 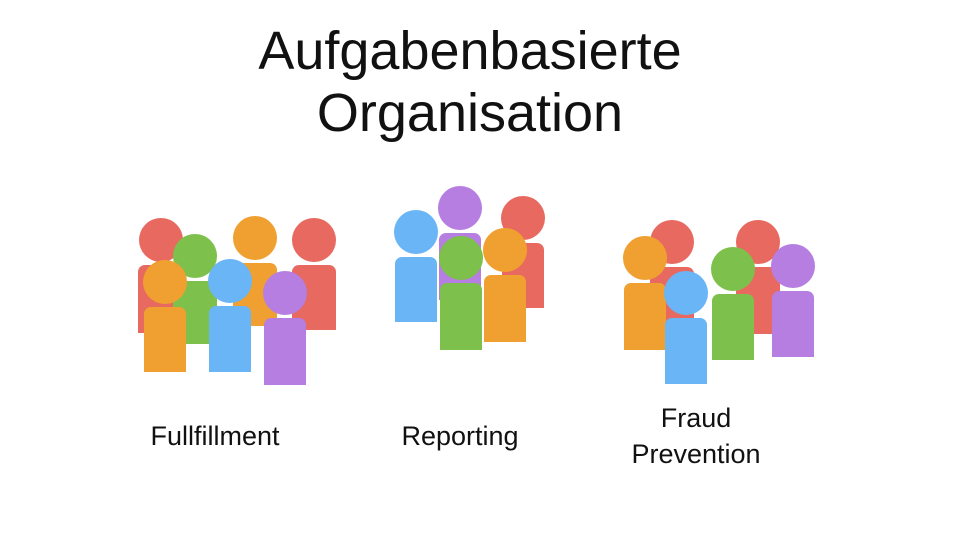 I want to click on group-label-fullfillment: Fullfillment, so click(x=215, y=436).